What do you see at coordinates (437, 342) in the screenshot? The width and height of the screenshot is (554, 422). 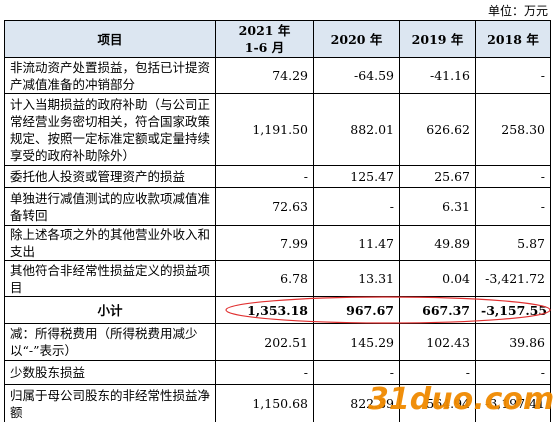 I see `value-cell: 102.43` at bounding box center [437, 342].